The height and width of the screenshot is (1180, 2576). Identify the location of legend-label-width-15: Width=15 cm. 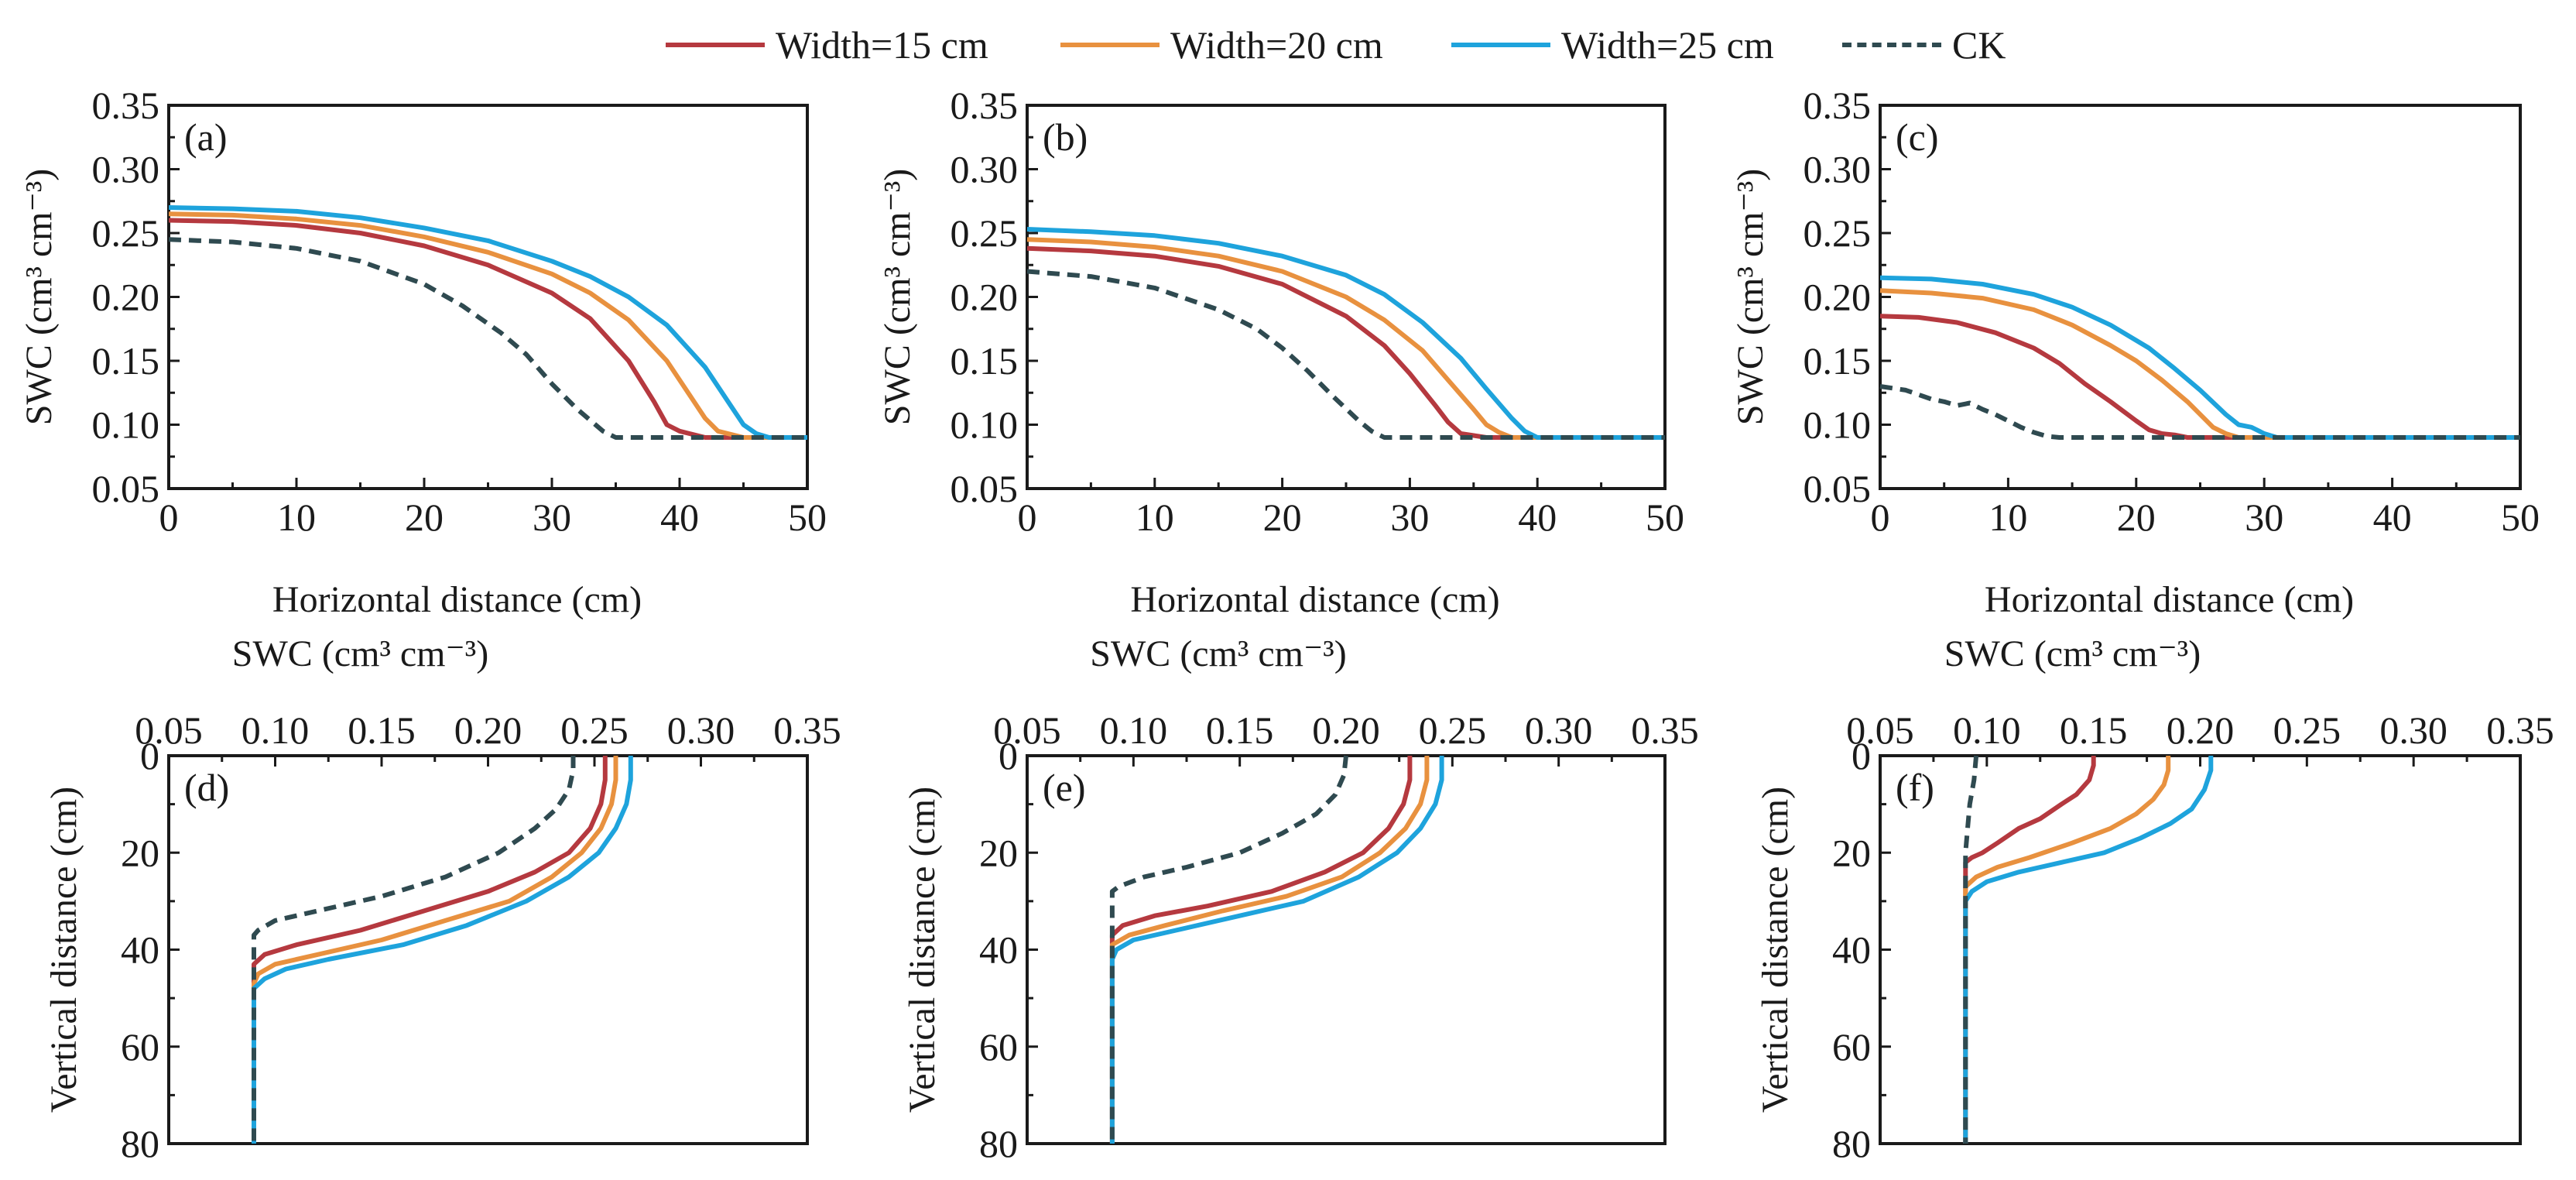
(882, 45).